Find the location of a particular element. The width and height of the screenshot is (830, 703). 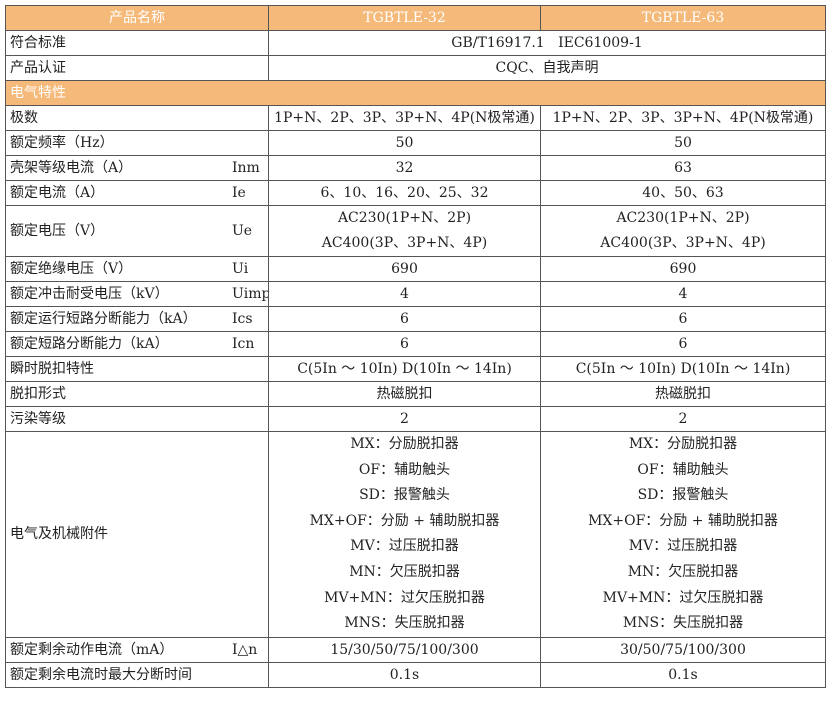

table-row: 污染等级 2 2 is located at coordinates (415, 419).